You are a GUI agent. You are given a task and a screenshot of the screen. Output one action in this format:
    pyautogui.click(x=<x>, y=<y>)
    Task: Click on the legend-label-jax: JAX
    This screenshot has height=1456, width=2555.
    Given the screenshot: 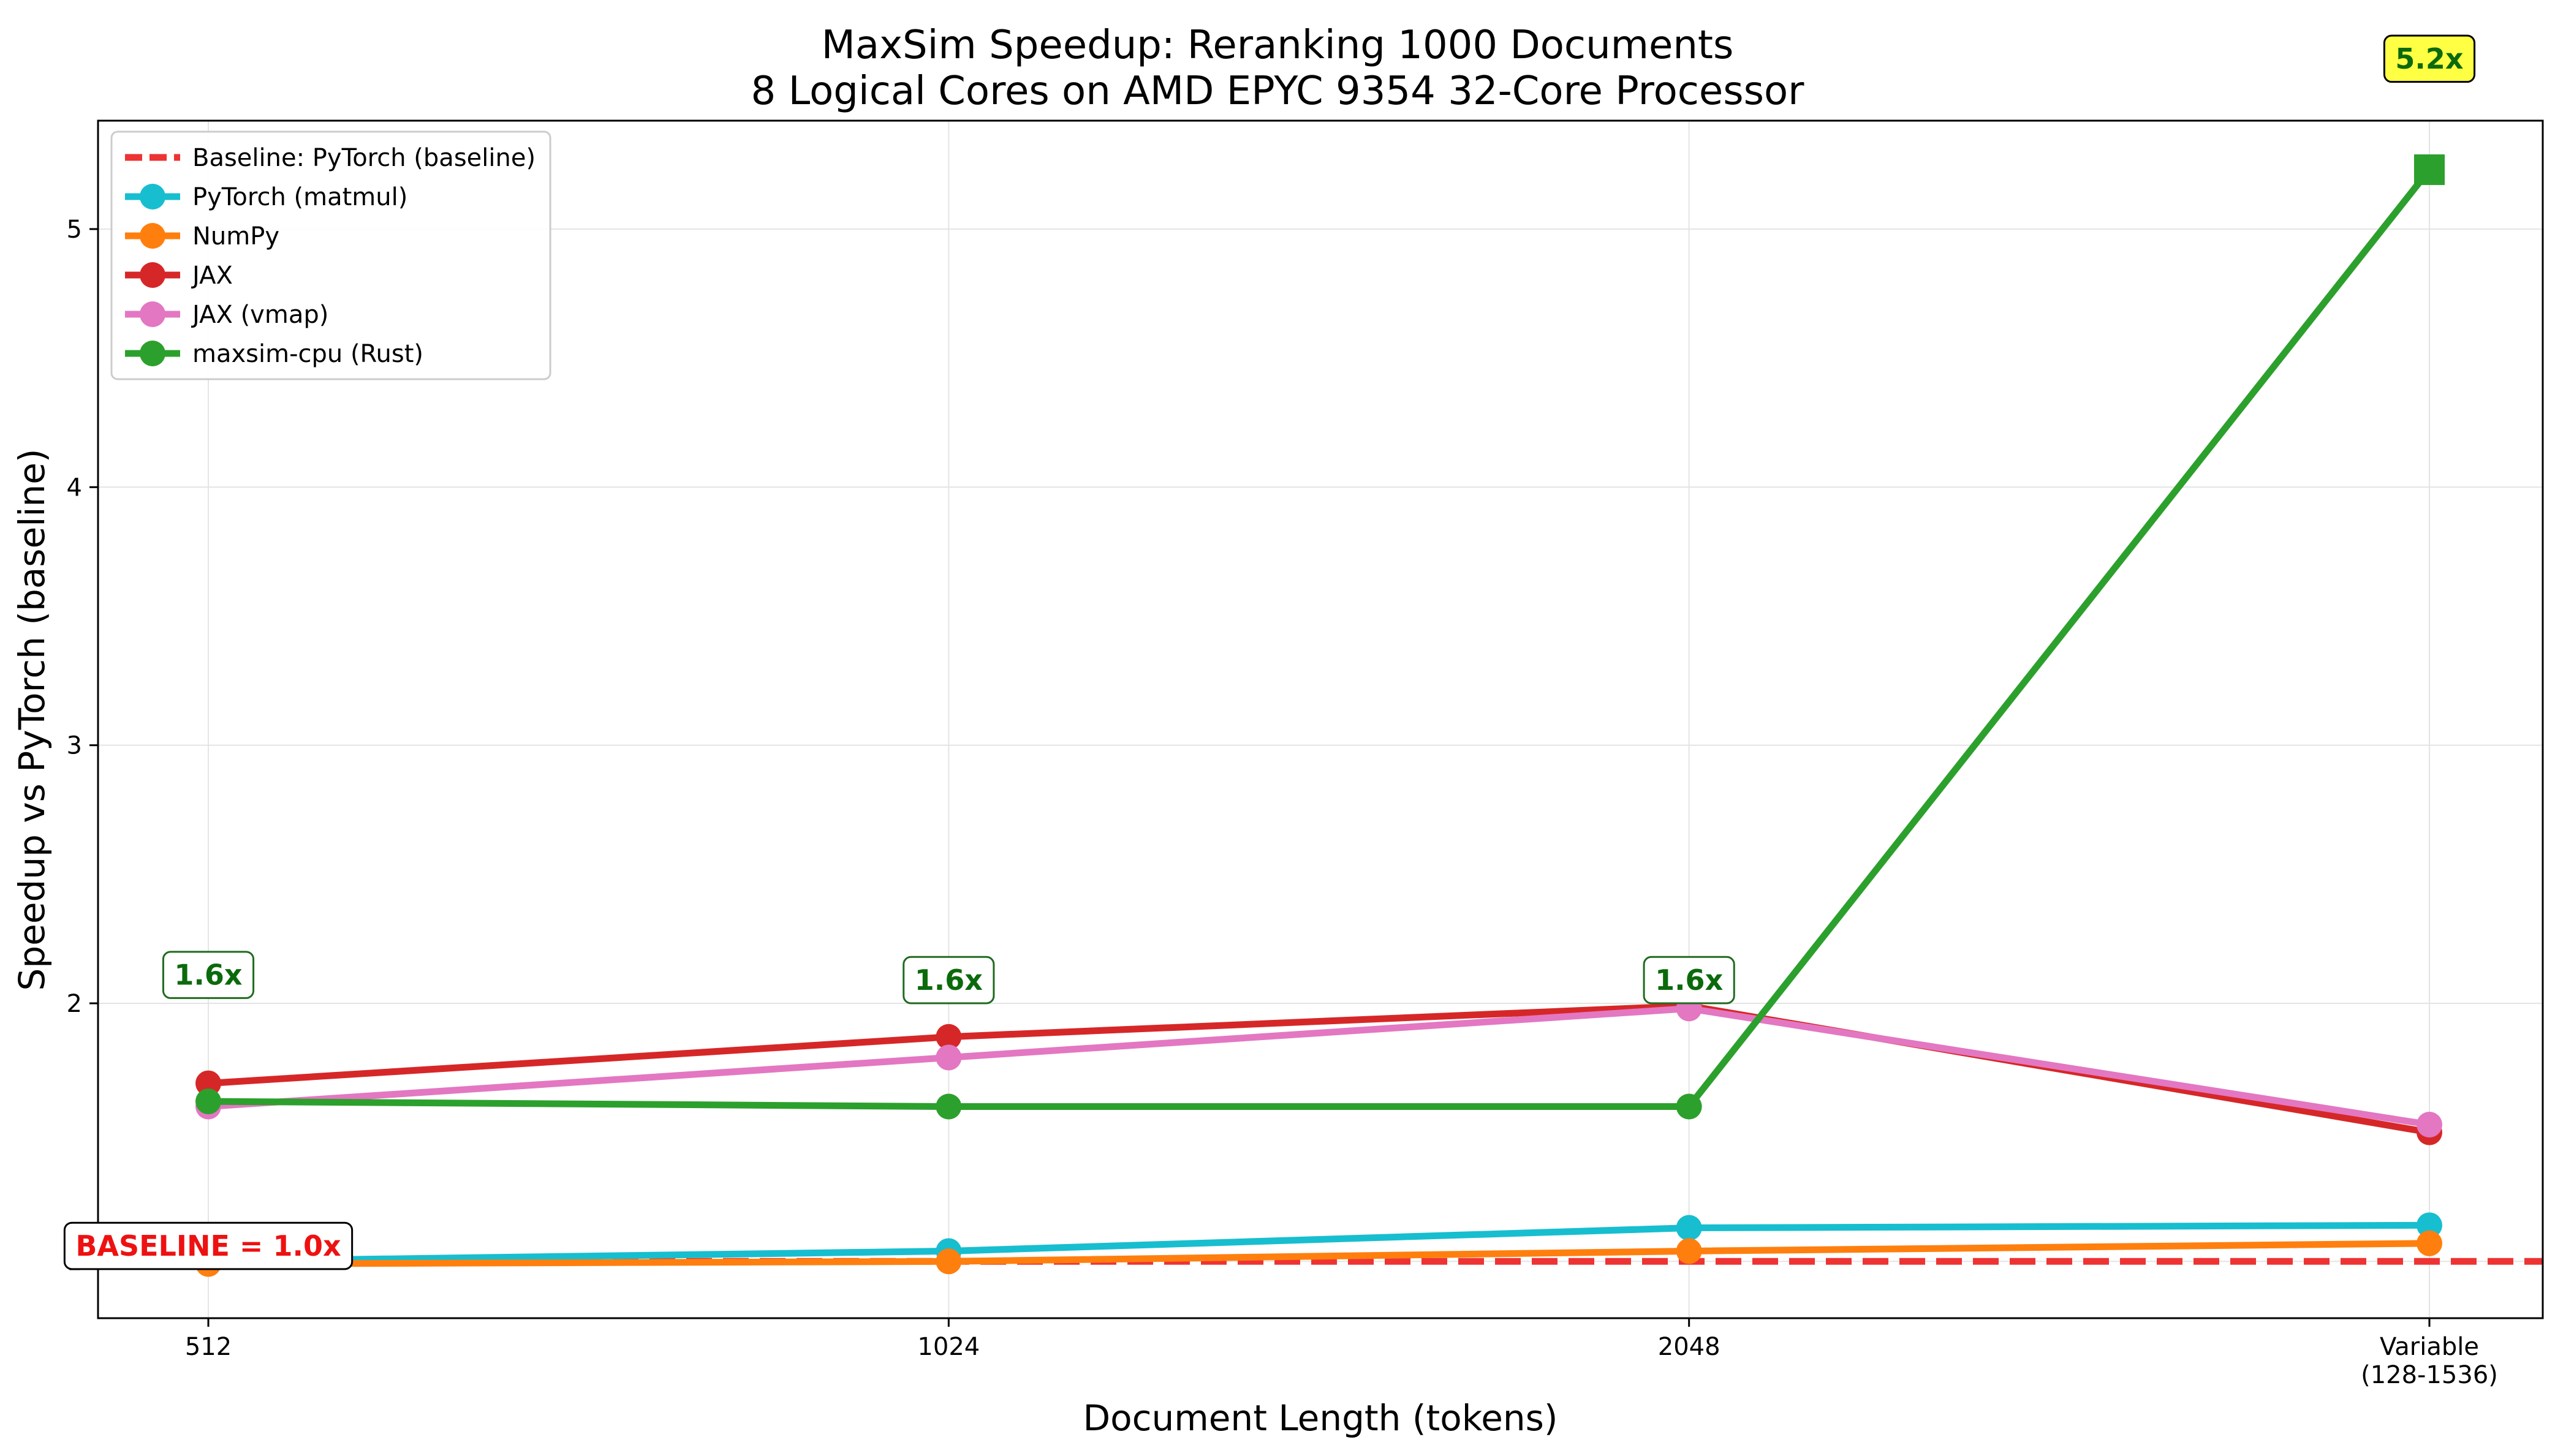 What is the action you would take?
    pyautogui.click(x=212, y=276)
    